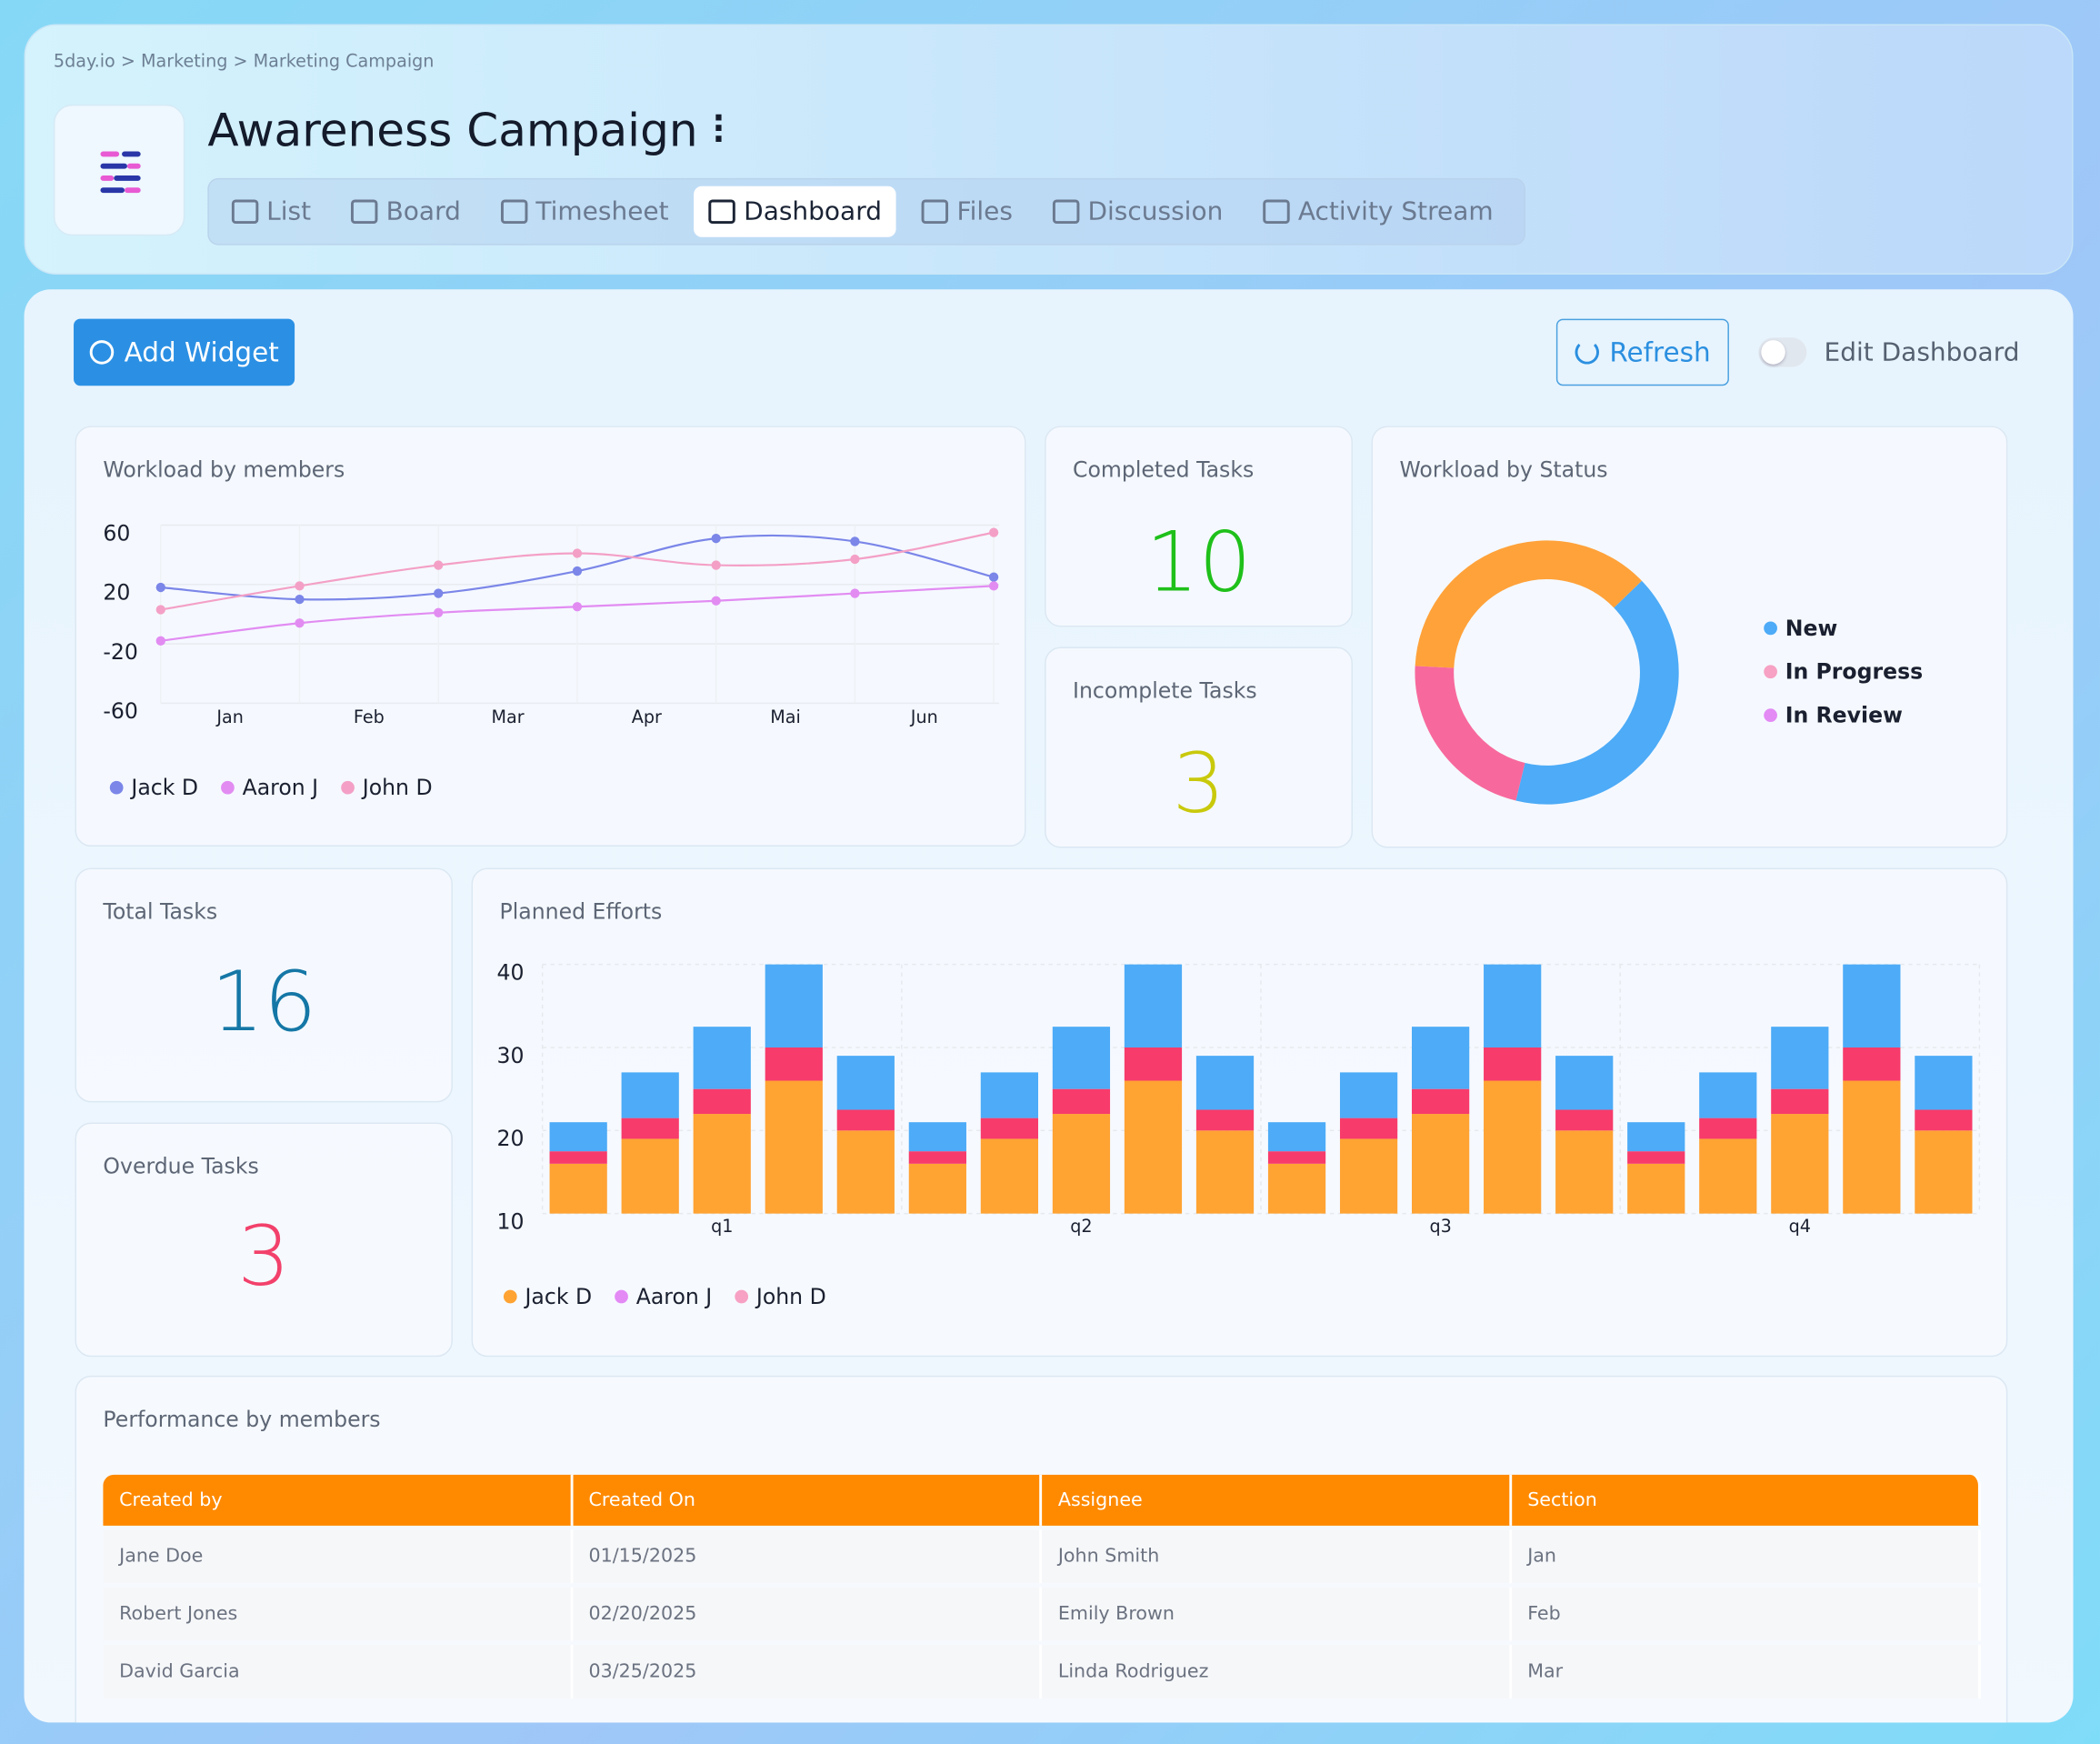  I want to click on toggle-knob, so click(1773, 353).